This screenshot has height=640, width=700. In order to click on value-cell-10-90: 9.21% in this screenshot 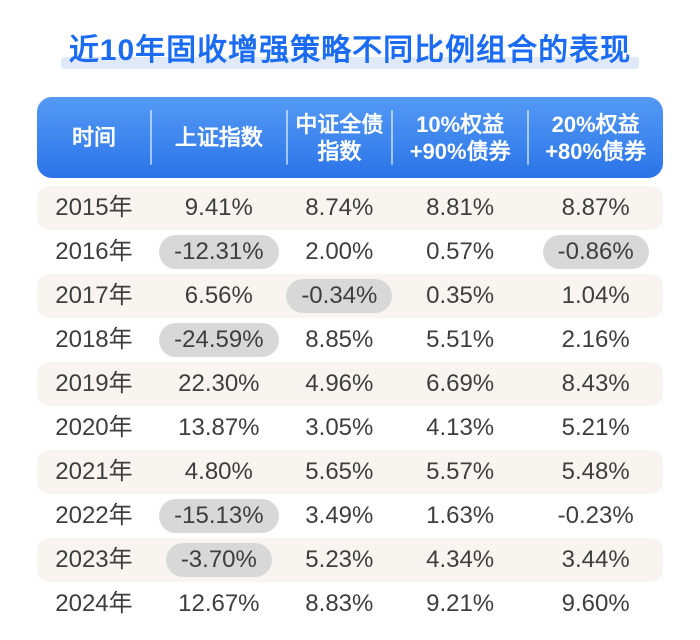, I will do `click(460, 604)`.